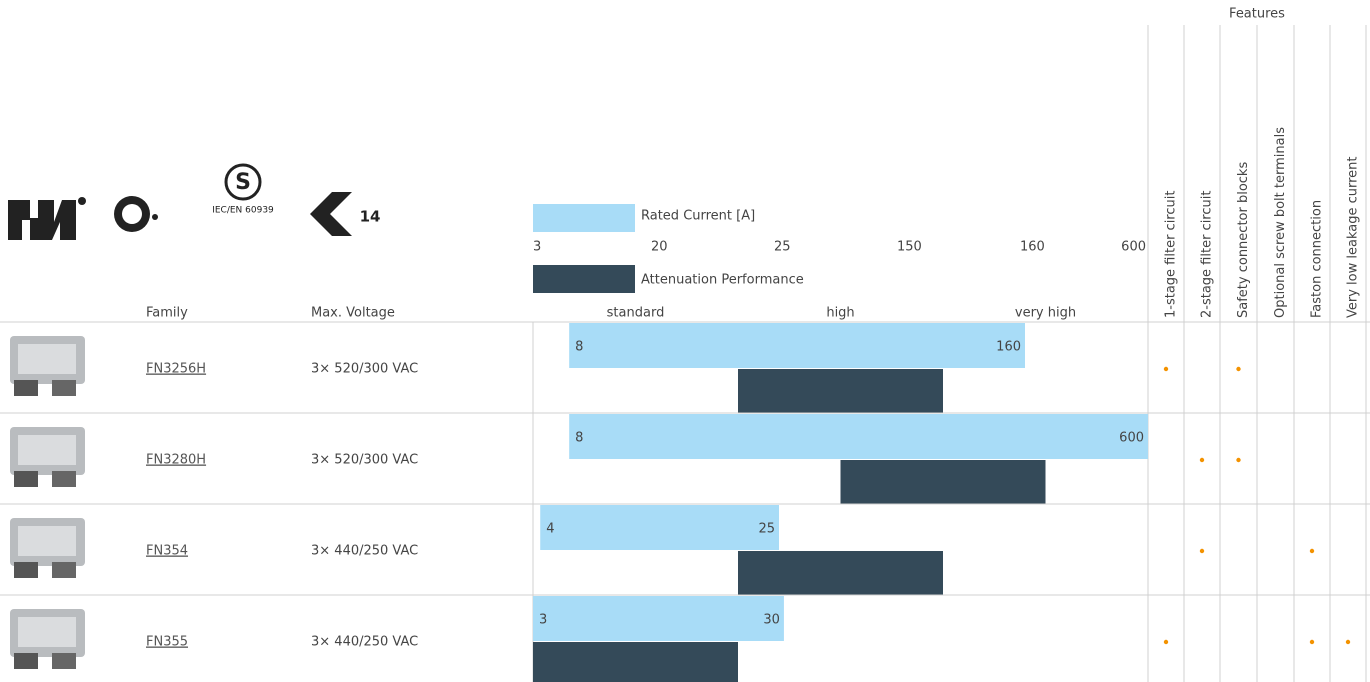 The height and width of the screenshot is (682, 1370). I want to click on feature-label: Safety connector blocks, so click(1243, 240).